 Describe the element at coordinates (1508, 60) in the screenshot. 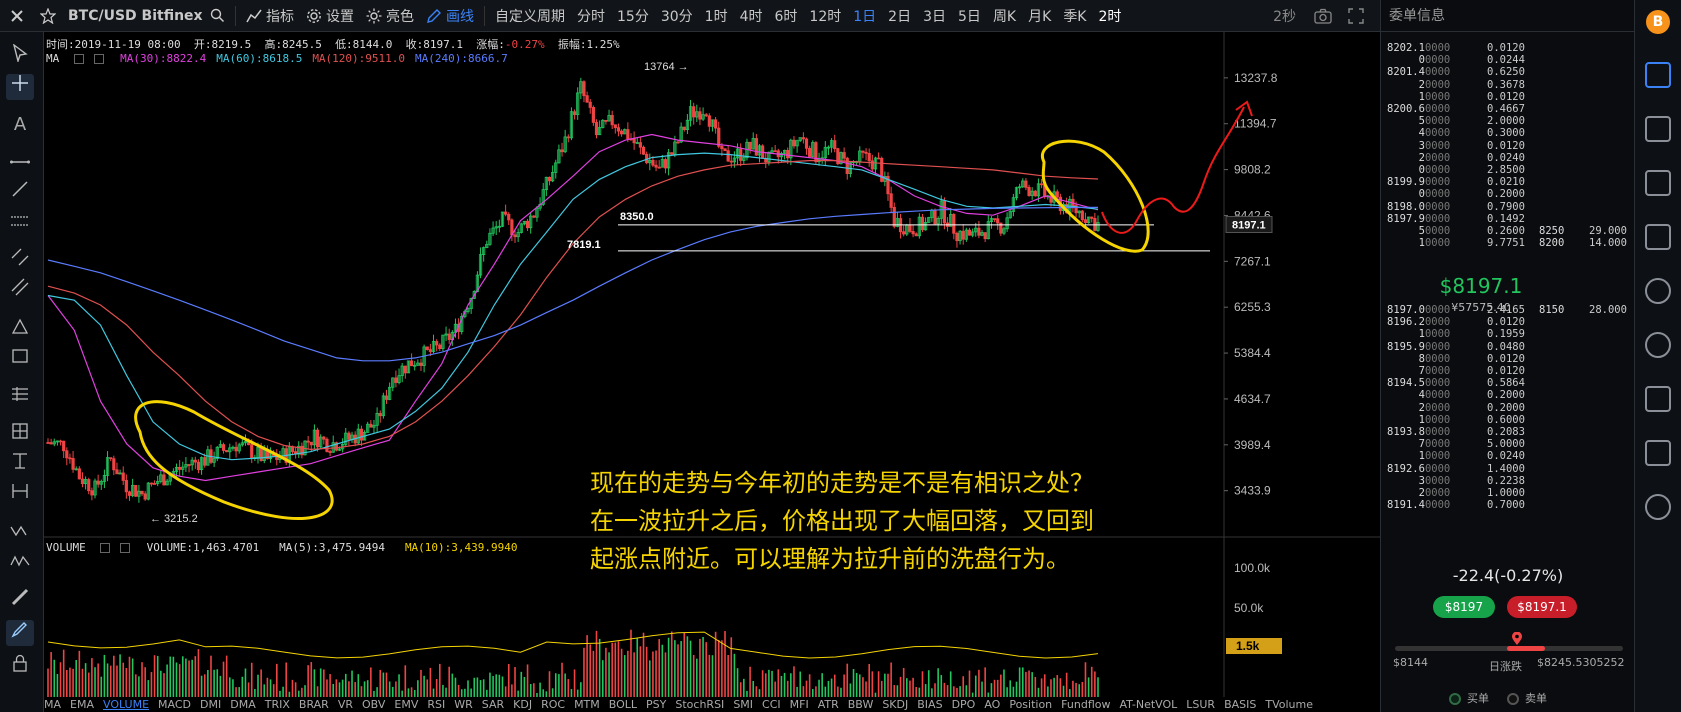

I see `order-book-row: 0 0000 0.0244` at that location.